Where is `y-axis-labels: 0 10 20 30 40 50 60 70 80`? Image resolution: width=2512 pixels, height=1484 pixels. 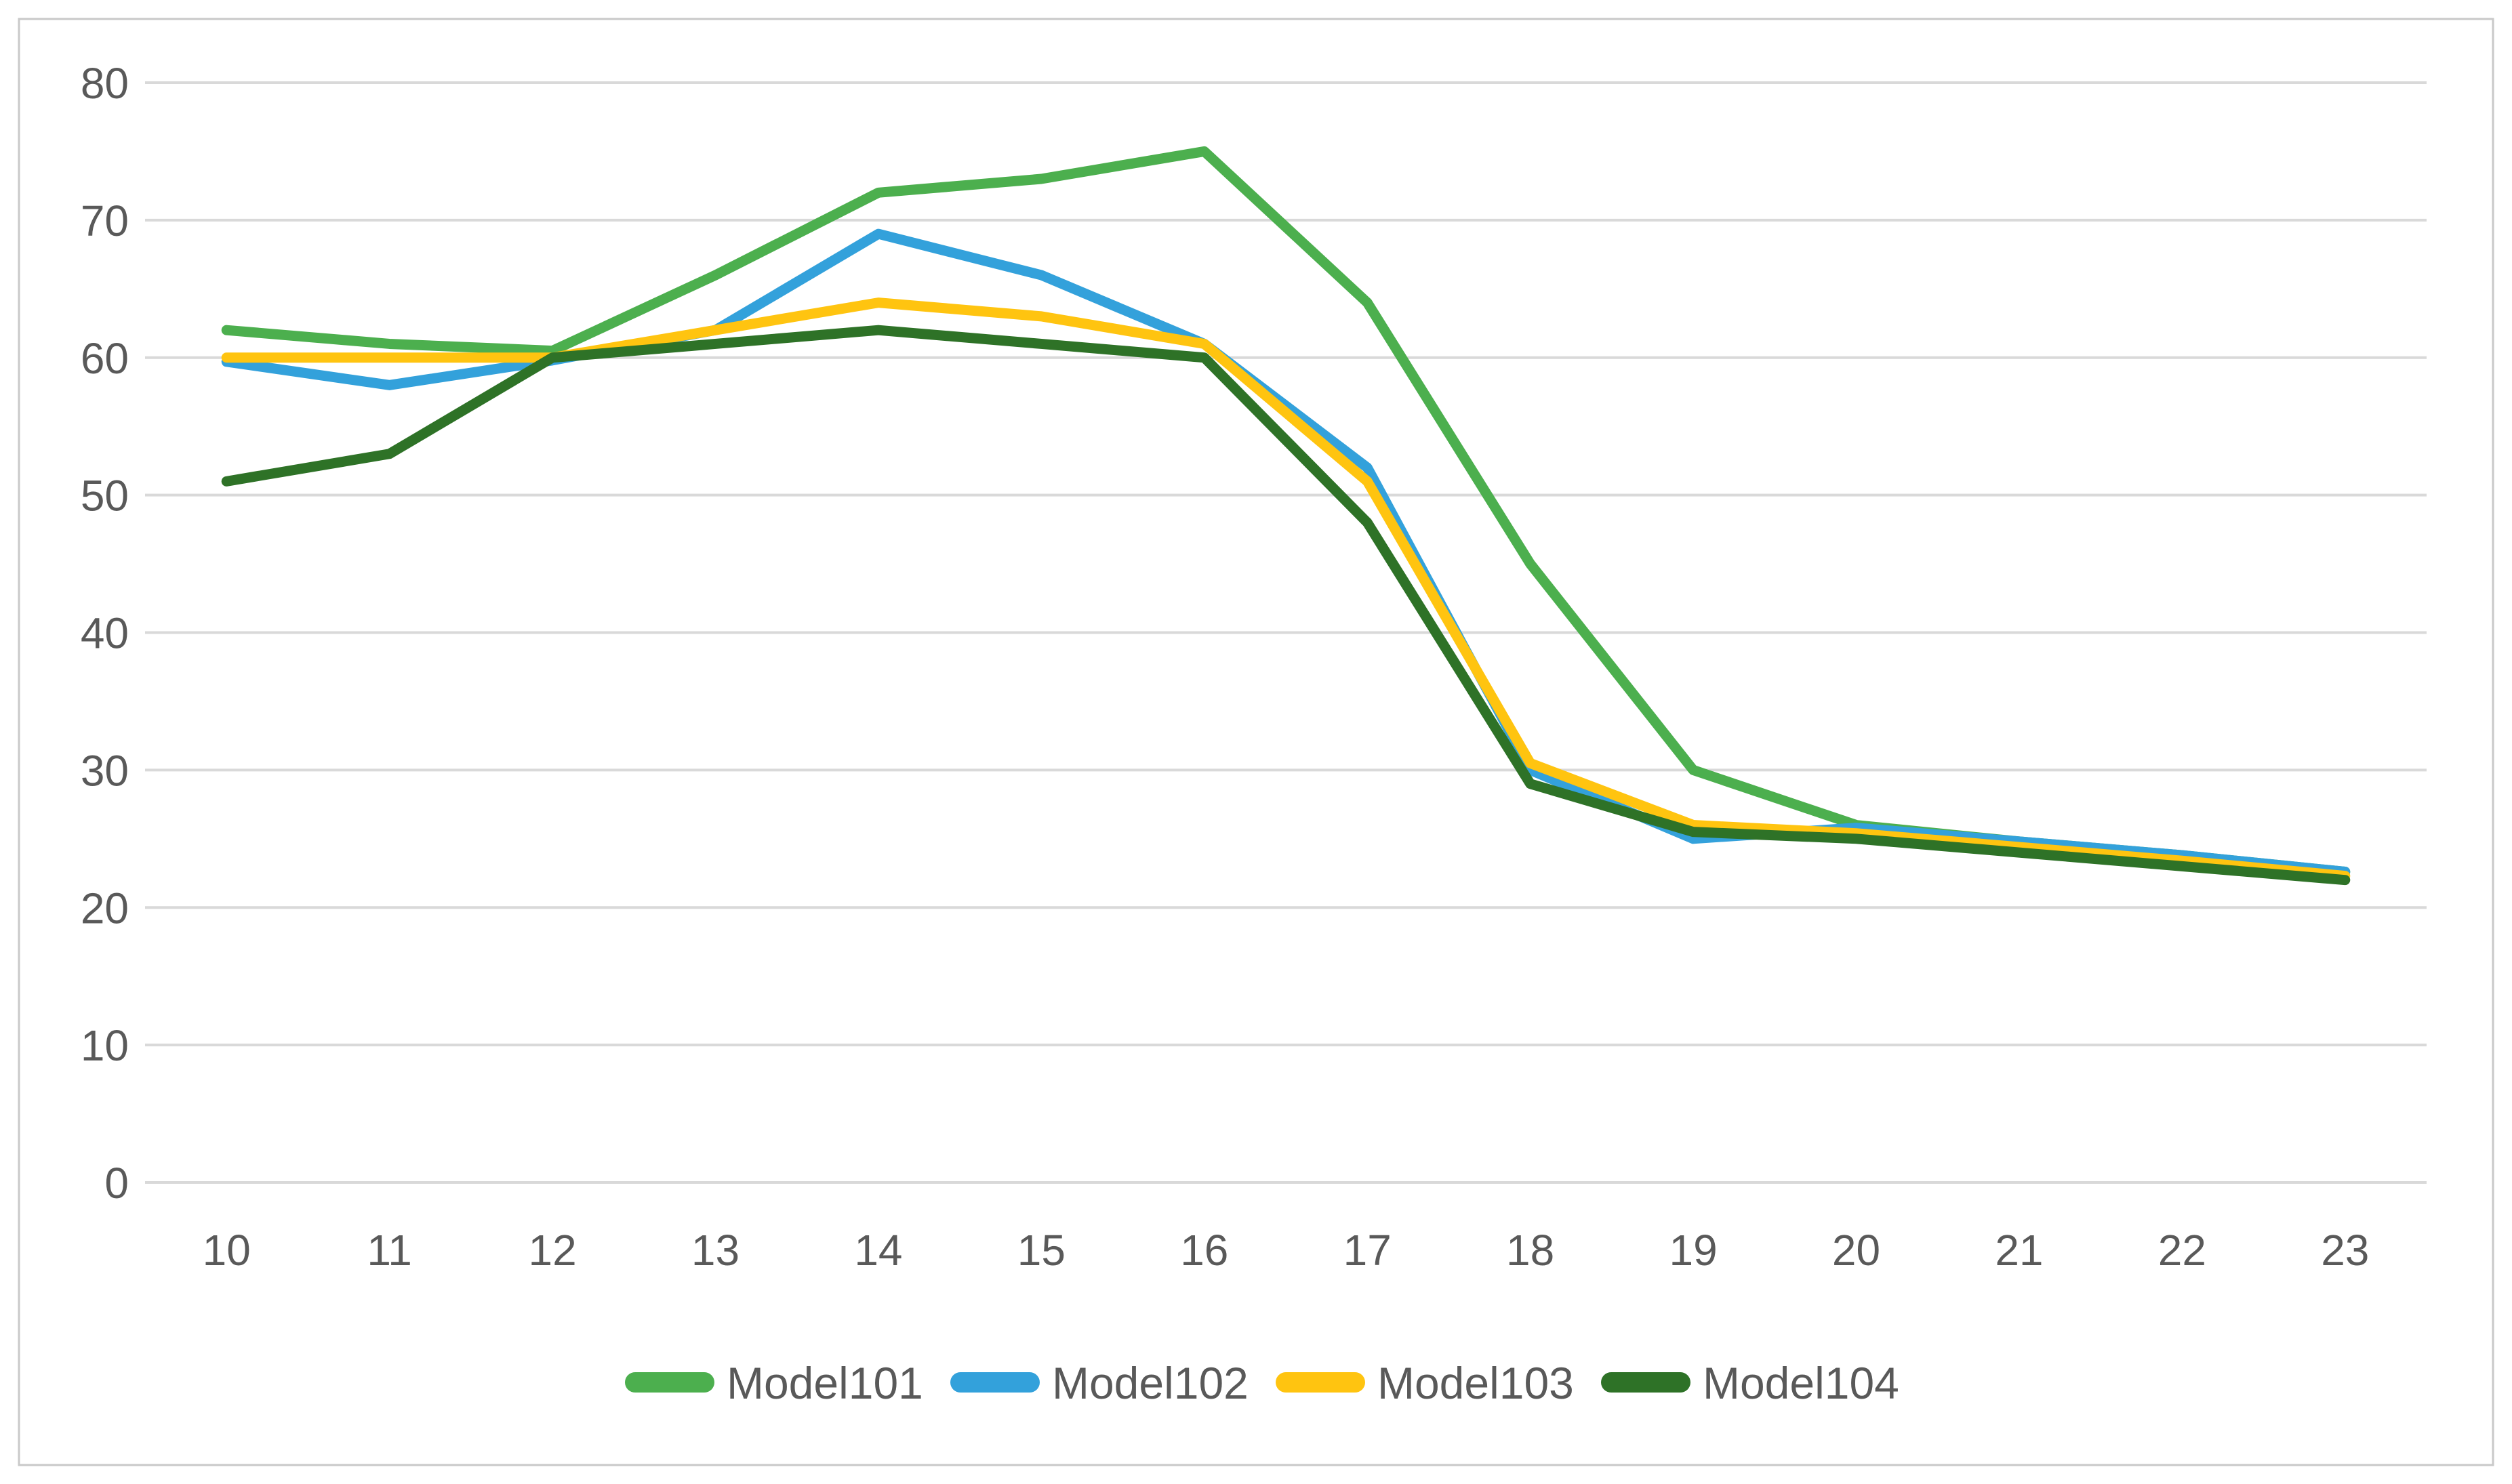 y-axis-labels: 0 10 20 30 40 50 60 70 80 is located at coordinates (105, 633).